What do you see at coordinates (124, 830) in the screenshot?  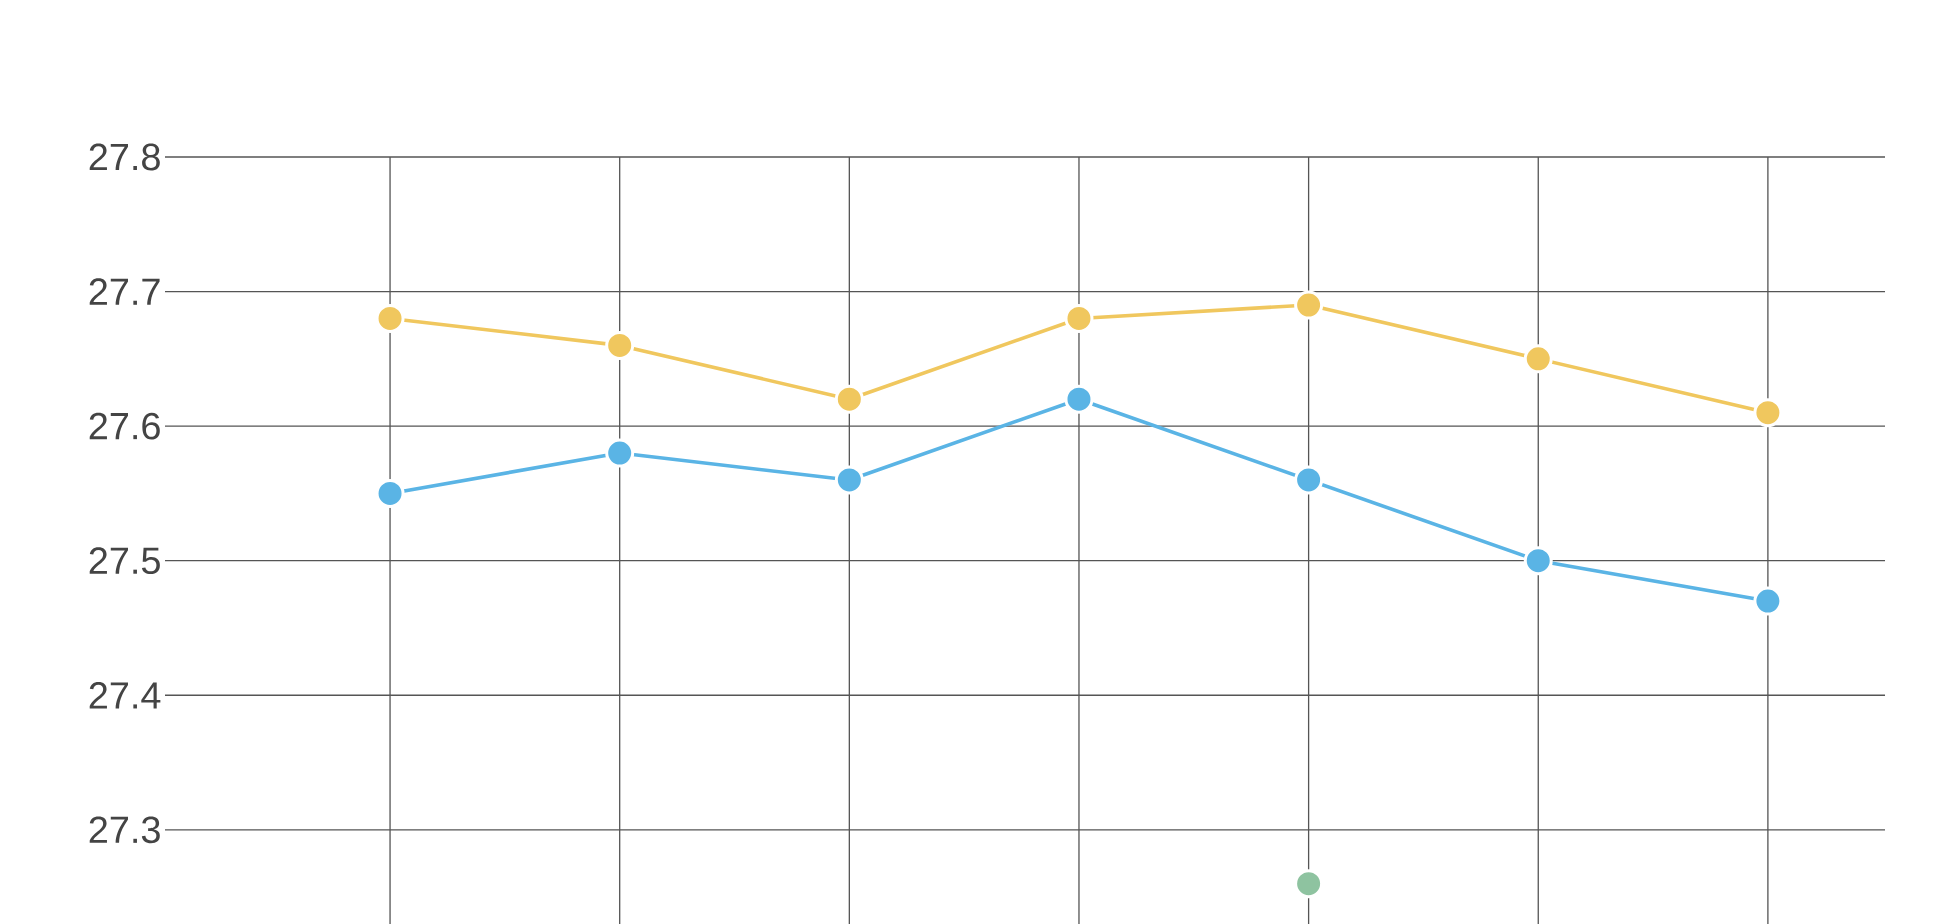 I see `y-tick-label: 27.3` at bounding box center [124, 830].